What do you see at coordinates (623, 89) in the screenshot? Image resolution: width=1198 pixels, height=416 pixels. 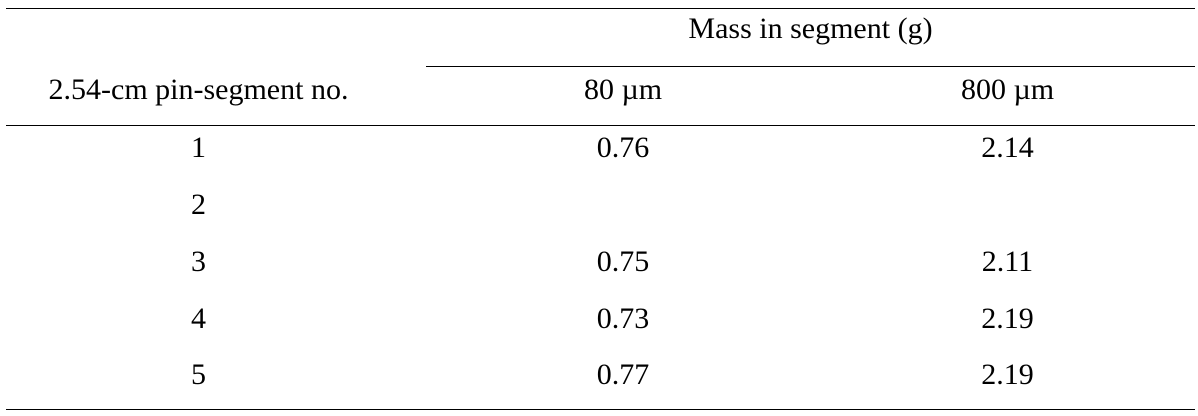 I see `column-header-80um: 80 µm` at bounding box center [623, 89].